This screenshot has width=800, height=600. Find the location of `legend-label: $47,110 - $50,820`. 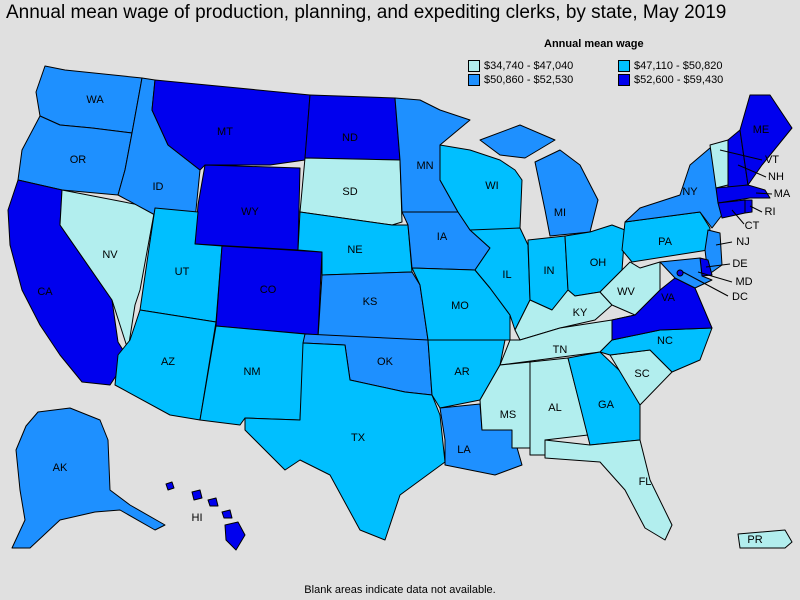

legend-label: $47,110 - $50,820 is located at coordinates (678, 66).